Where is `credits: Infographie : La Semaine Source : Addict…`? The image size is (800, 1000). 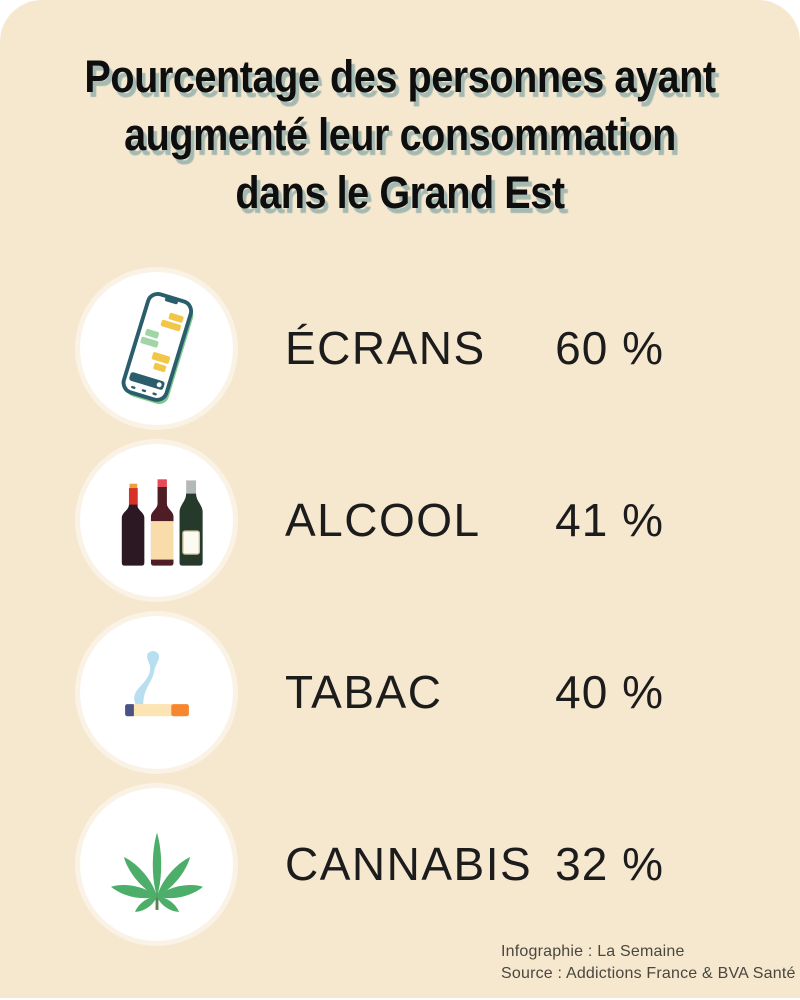
credits: Infographie : La Semaine Source : Addict… is located at coordinates (648, 963).